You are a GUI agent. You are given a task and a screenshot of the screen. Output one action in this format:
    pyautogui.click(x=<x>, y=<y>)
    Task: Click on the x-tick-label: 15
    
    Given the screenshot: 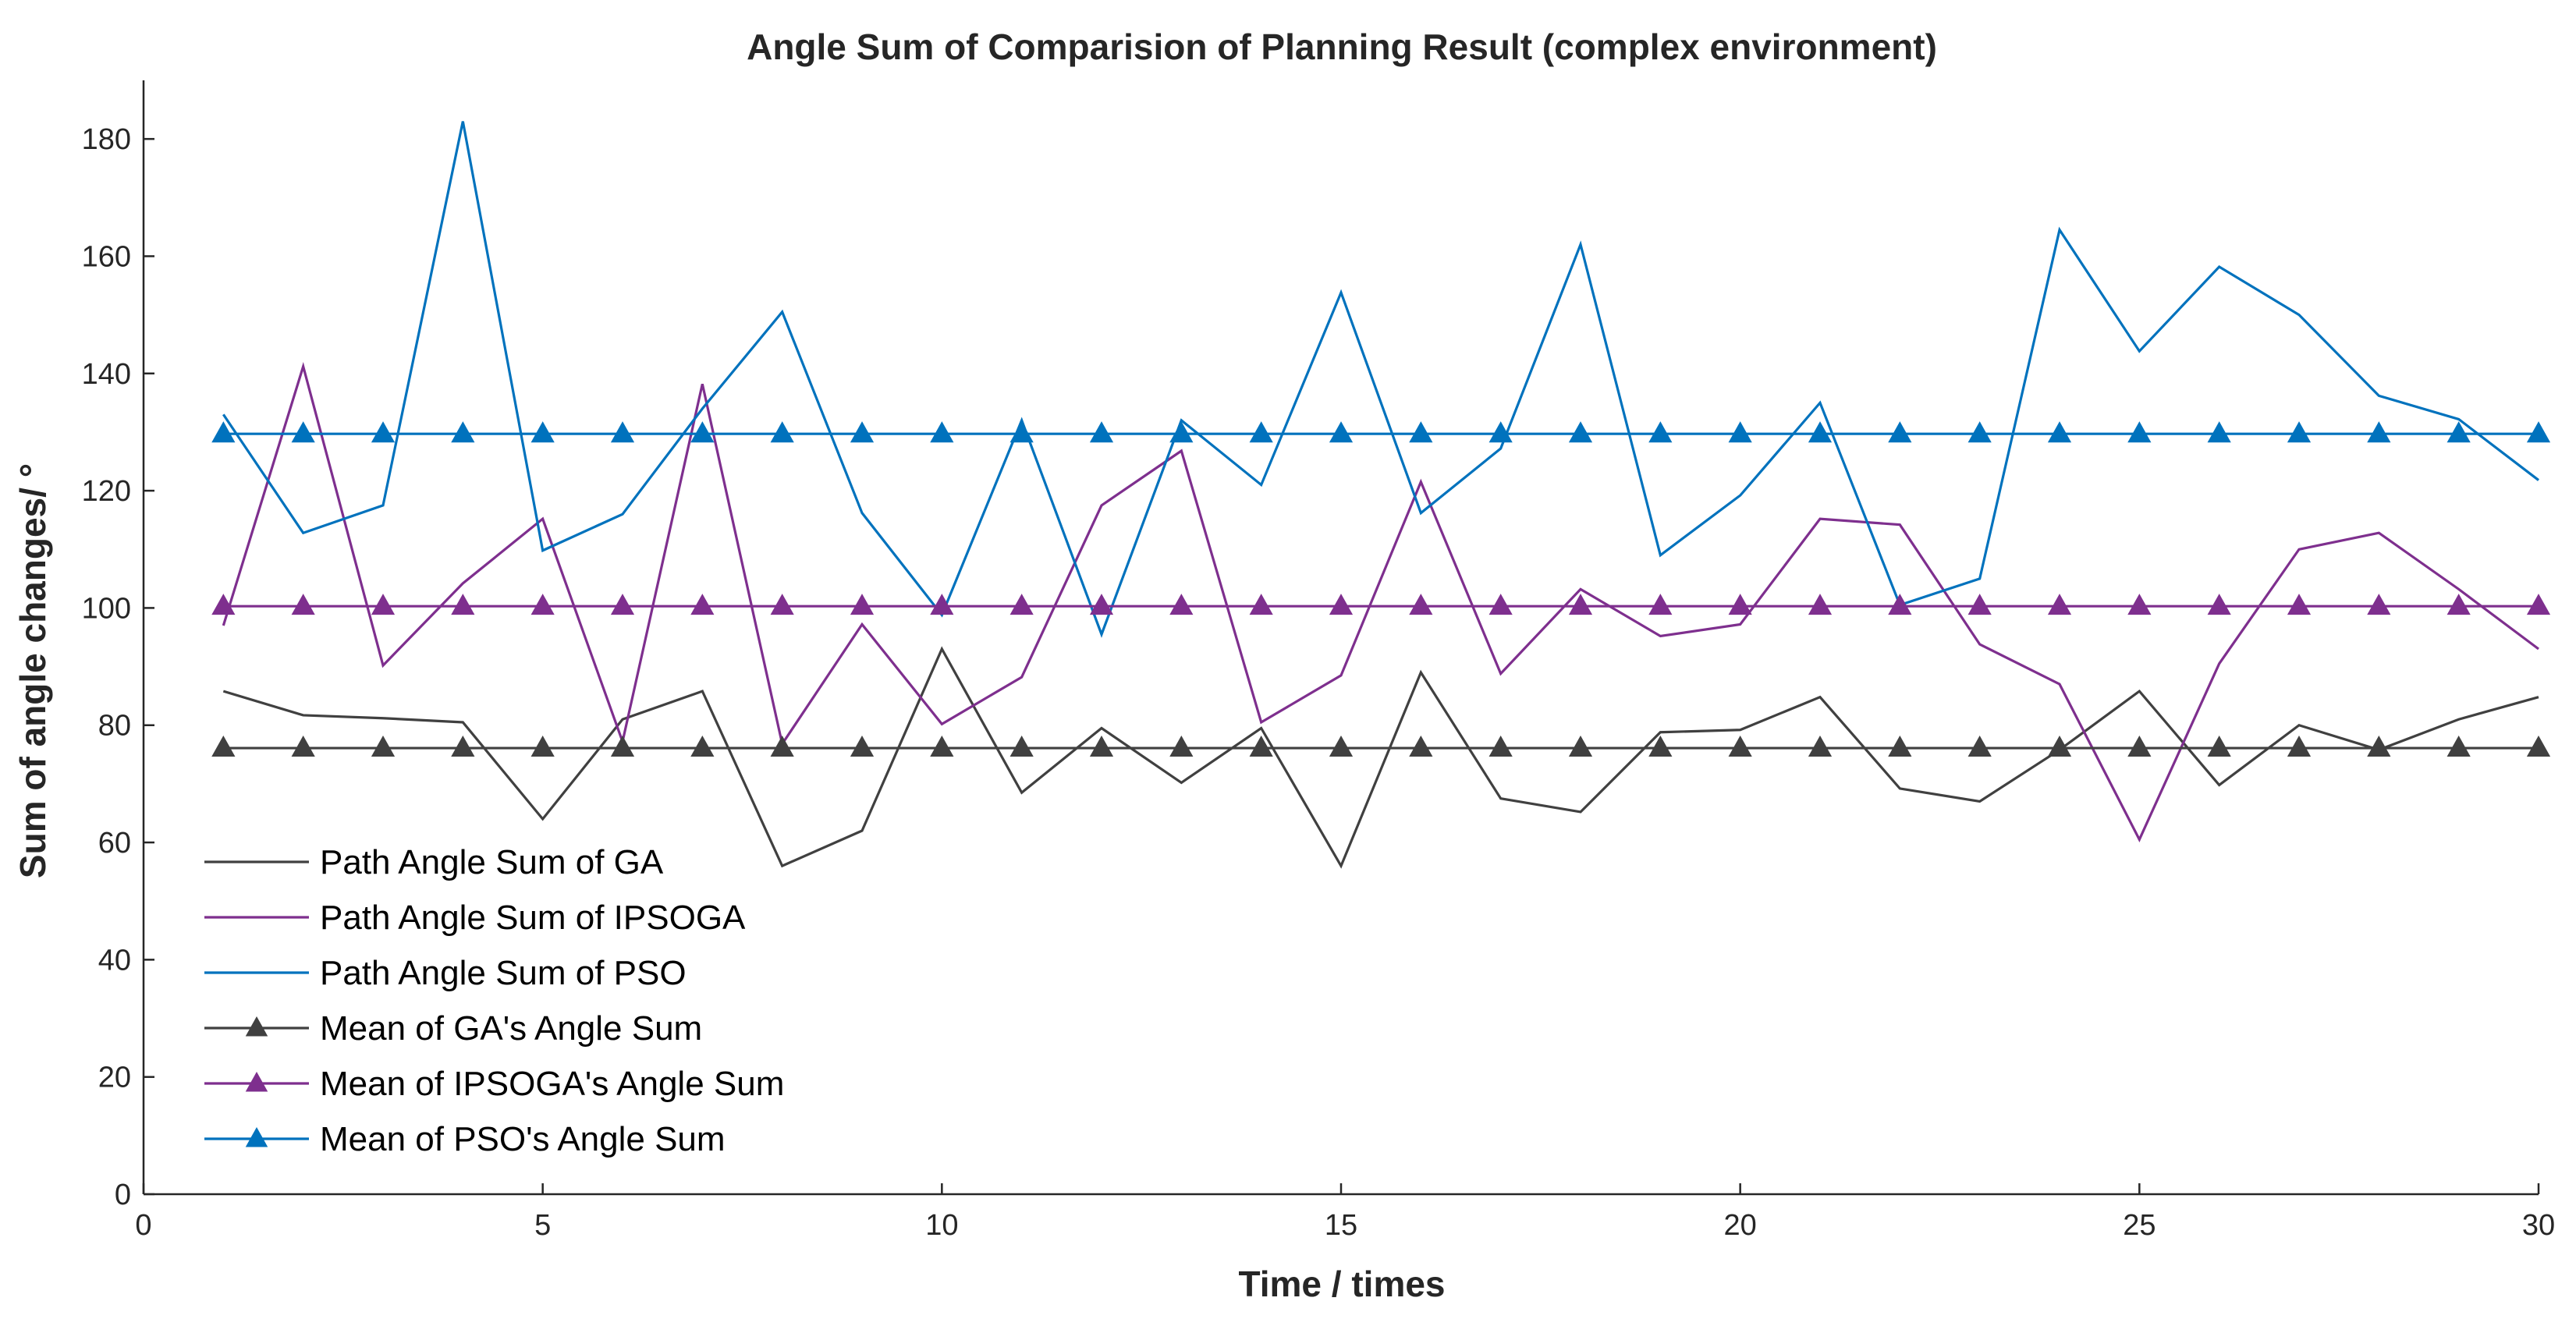 What is the action you would take?
    pyautogui.click(x=1341, y=1225)
    